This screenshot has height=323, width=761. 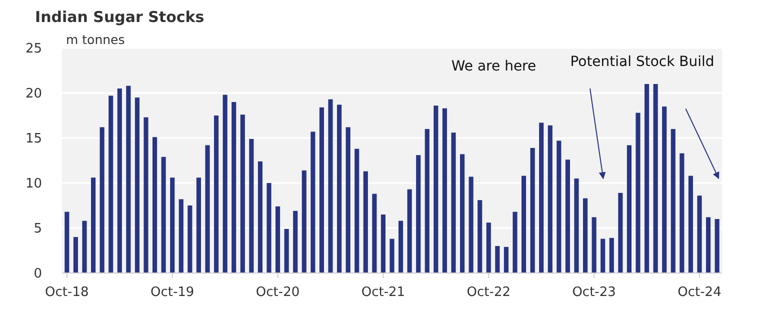 I want to click on y-tick-label: 20, so click(x=33, y=94).